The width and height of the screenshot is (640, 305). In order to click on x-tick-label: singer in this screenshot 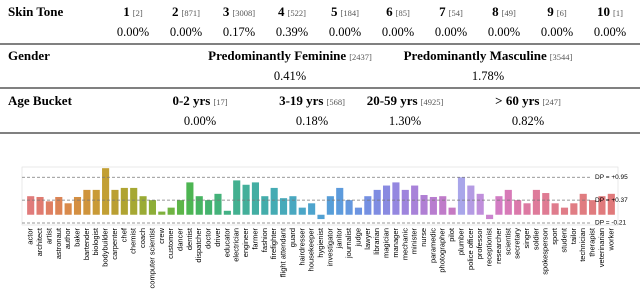, I will do `click(526, 238)`.